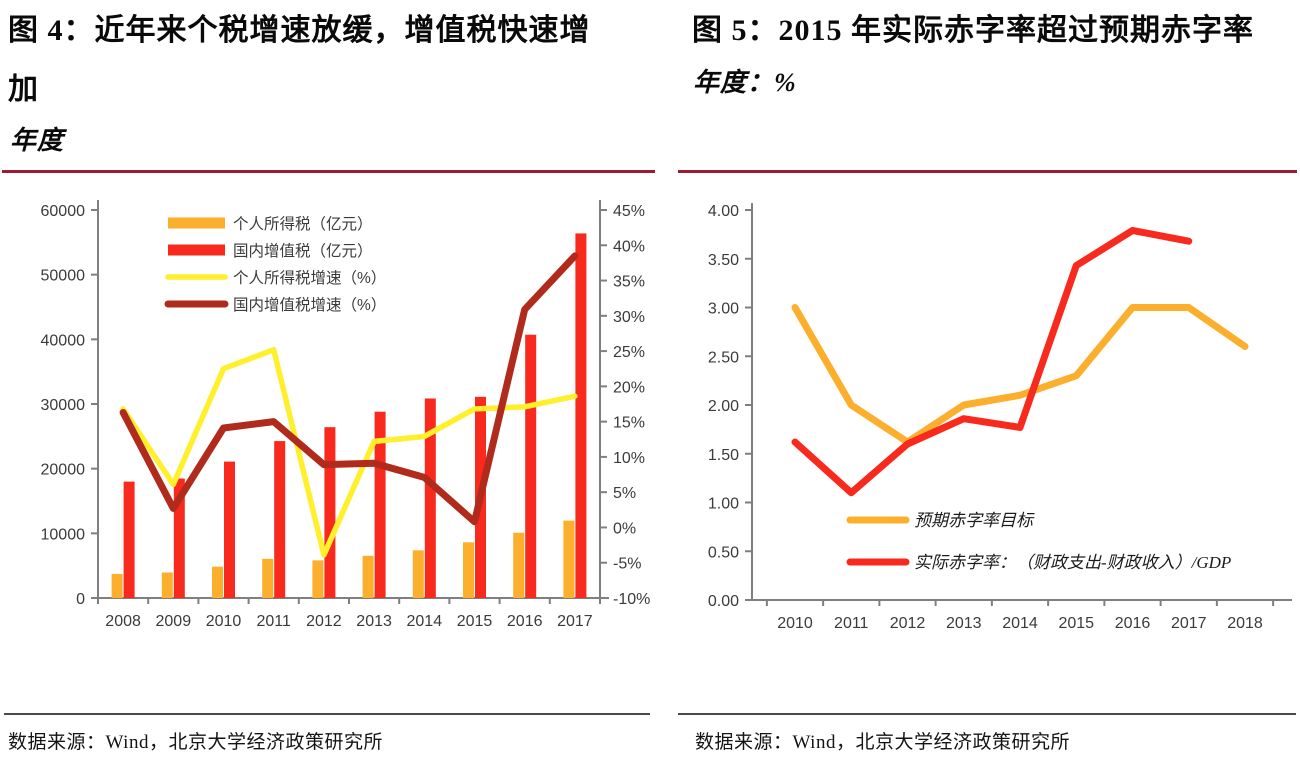 This screenshot has width=1300, height=768. I want to click on svg-text: -10%, so click(631, 599).